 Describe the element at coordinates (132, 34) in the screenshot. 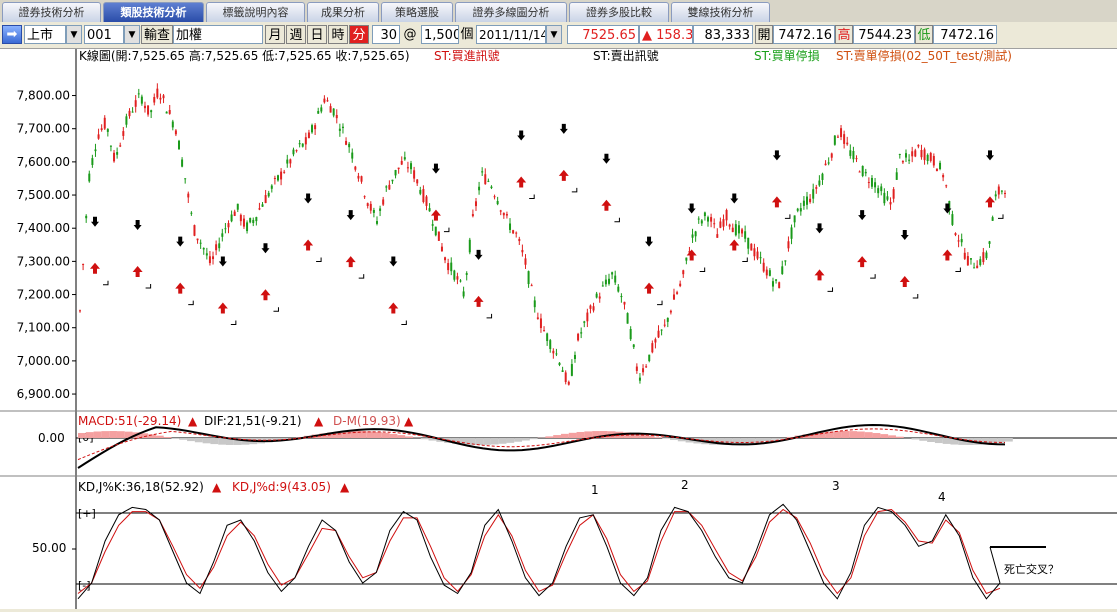

I see `code-dropdown-icon: ▼` at that location.